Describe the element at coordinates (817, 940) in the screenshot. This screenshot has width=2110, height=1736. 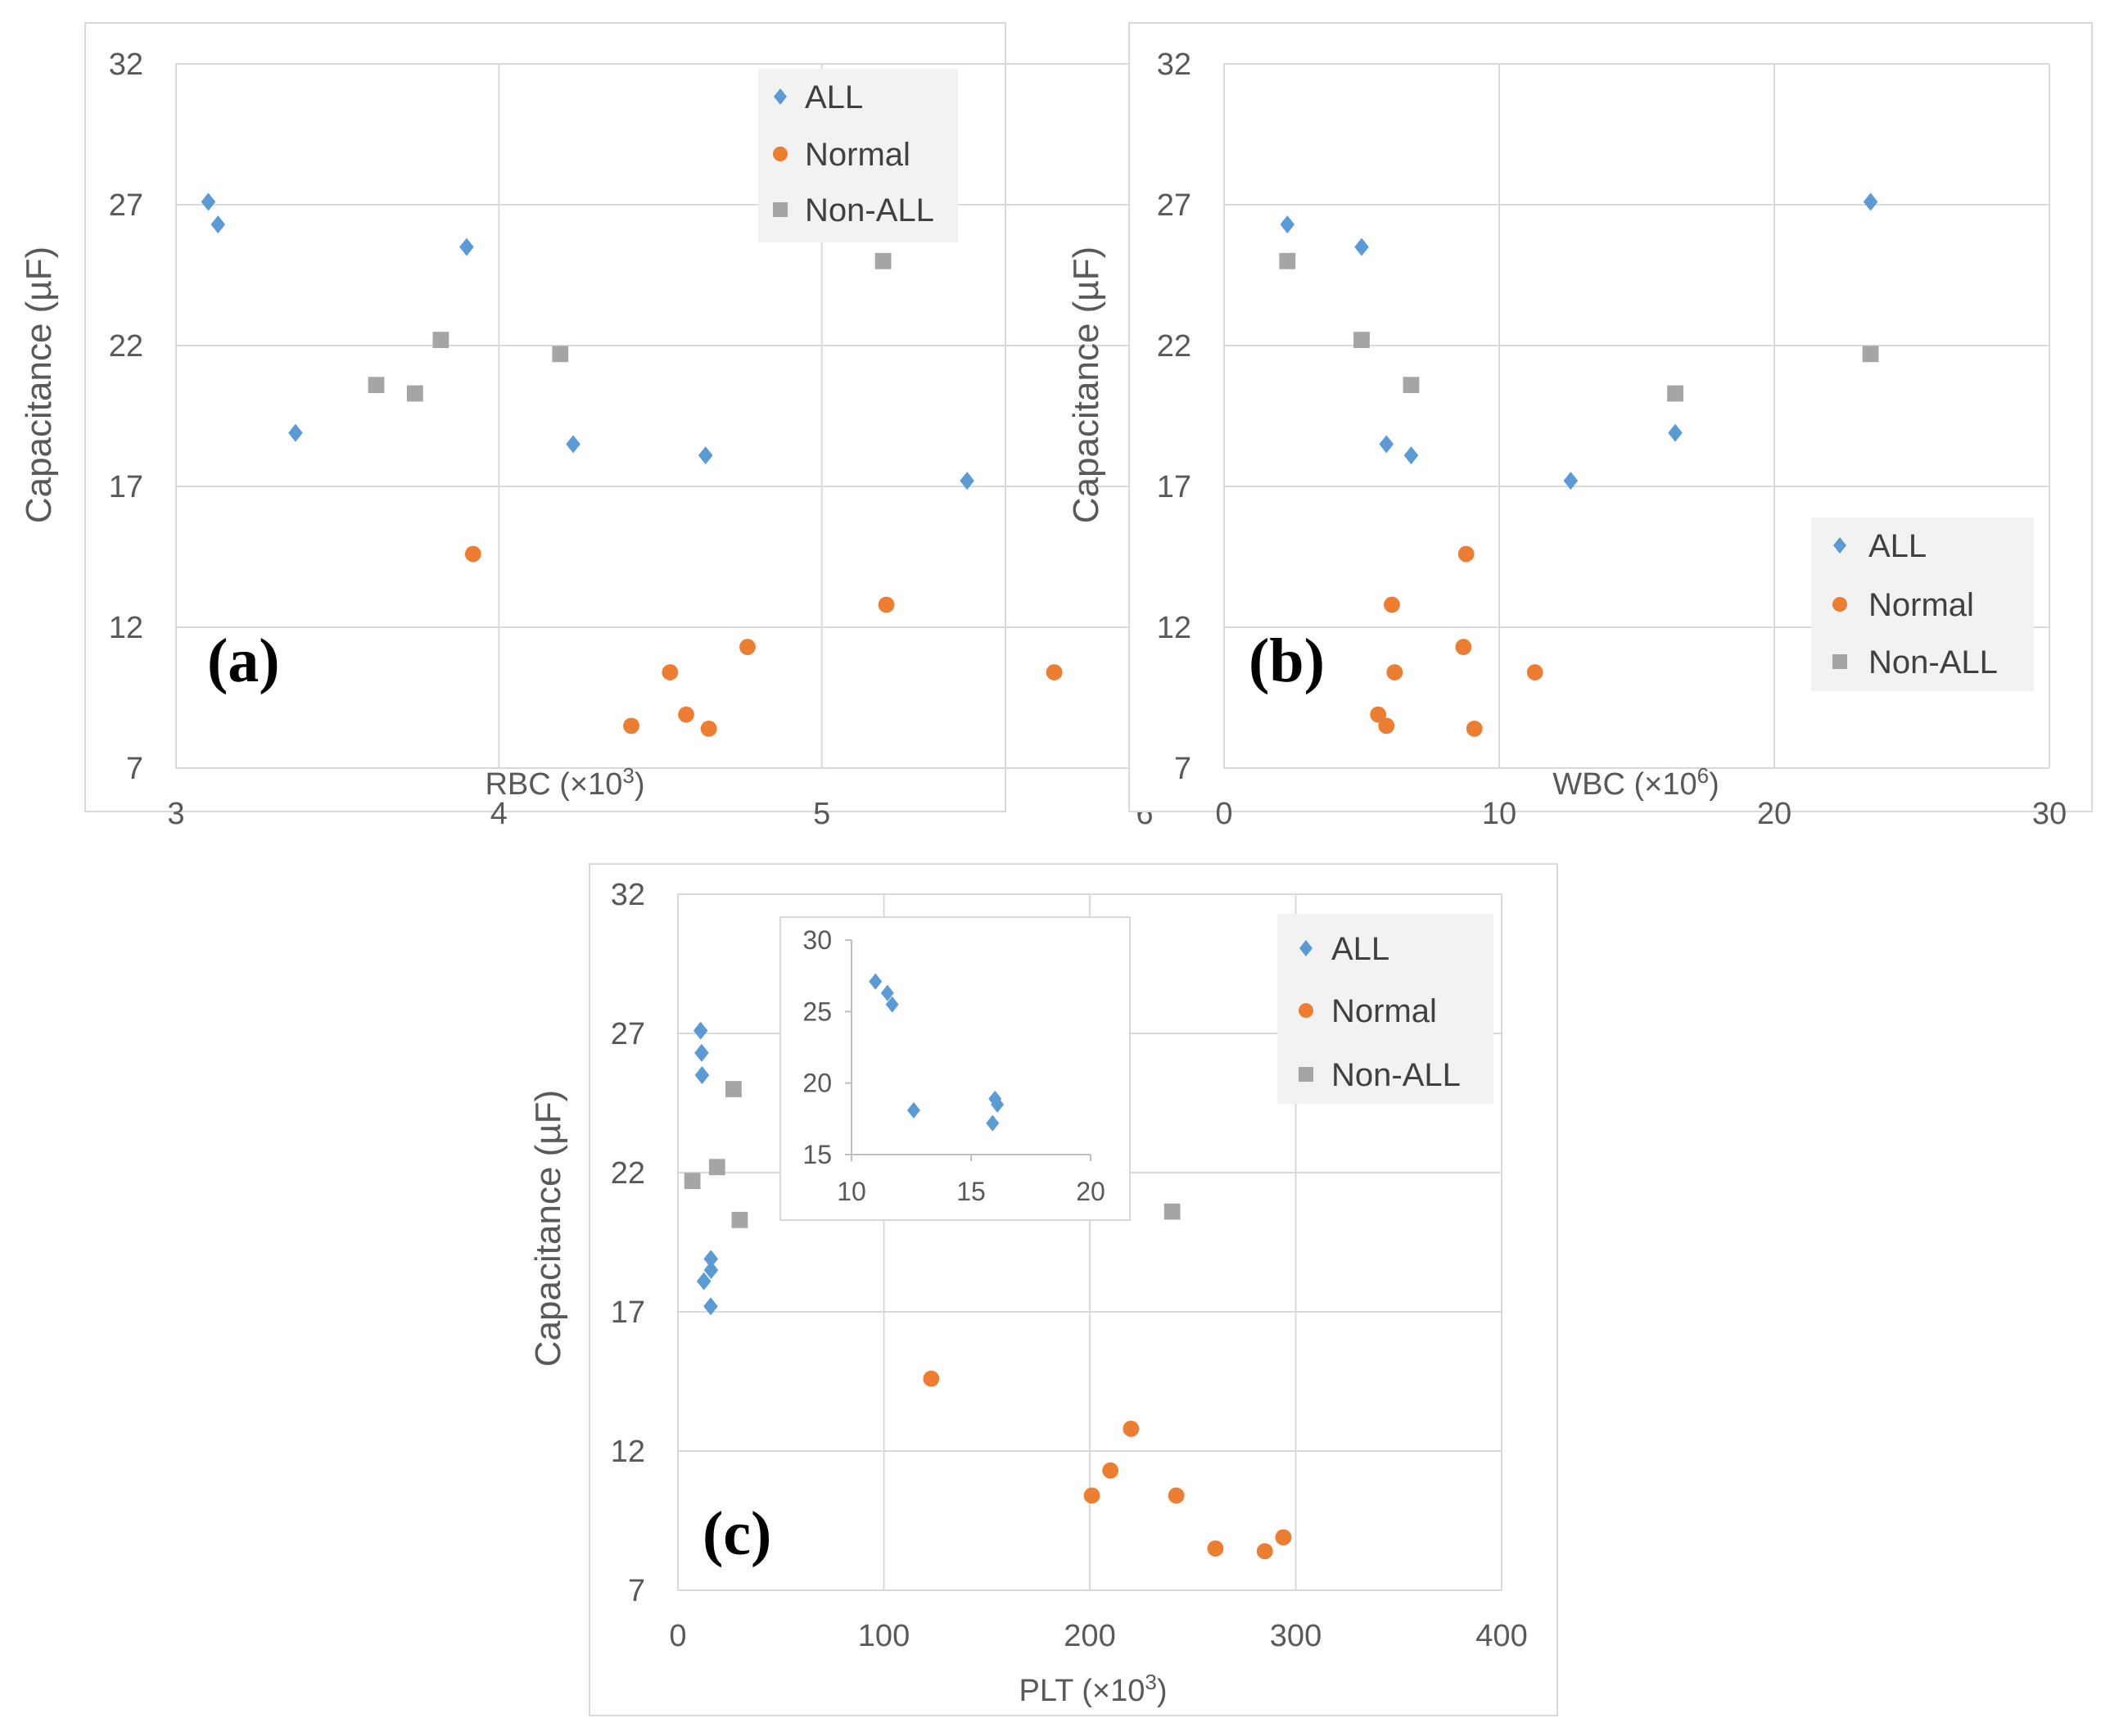
I see `inset-y-tick-label: 30` at that location.